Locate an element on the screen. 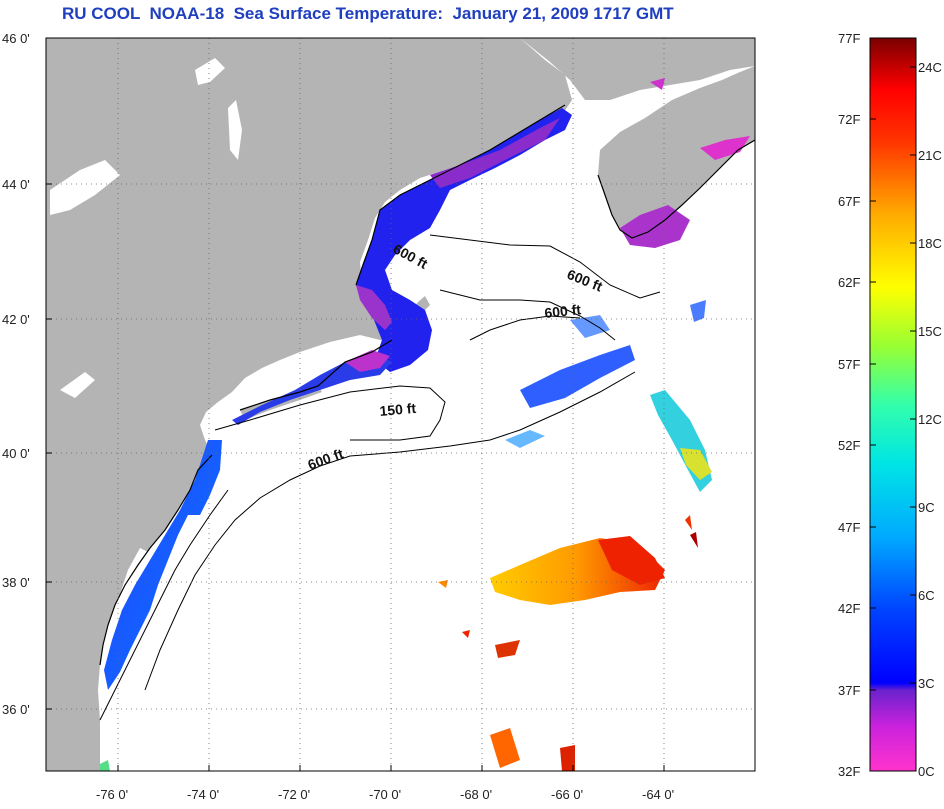 Image resolution: width=944 pixels, height=809 pixels. lat-label: 46 0' is located at coordinates (16, 38).